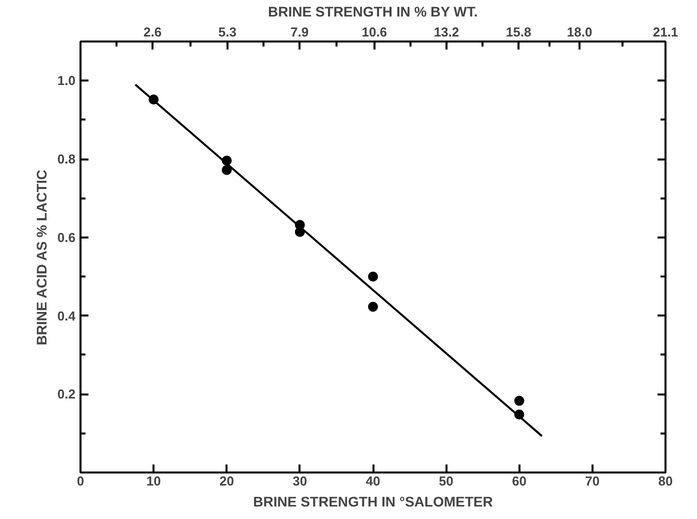 This screenshot has height=519, width=697. I want to click on x2-tick-label: 15.8, so click(519, 32).